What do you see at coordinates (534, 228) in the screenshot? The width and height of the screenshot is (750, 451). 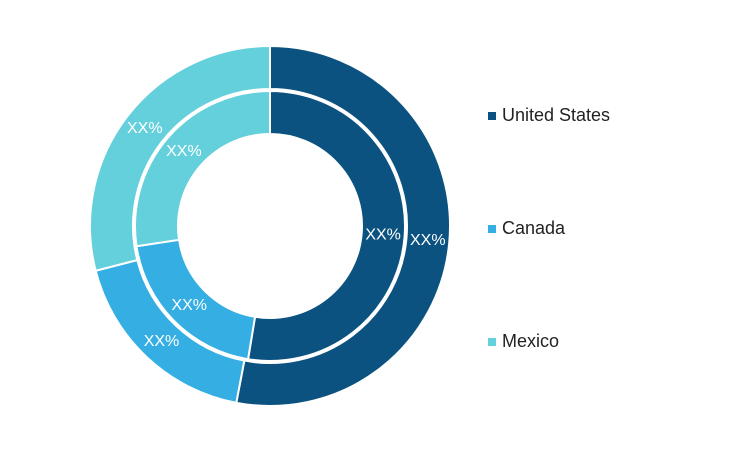 I see `legend-label: Canada` at bounding box center [534, 228].